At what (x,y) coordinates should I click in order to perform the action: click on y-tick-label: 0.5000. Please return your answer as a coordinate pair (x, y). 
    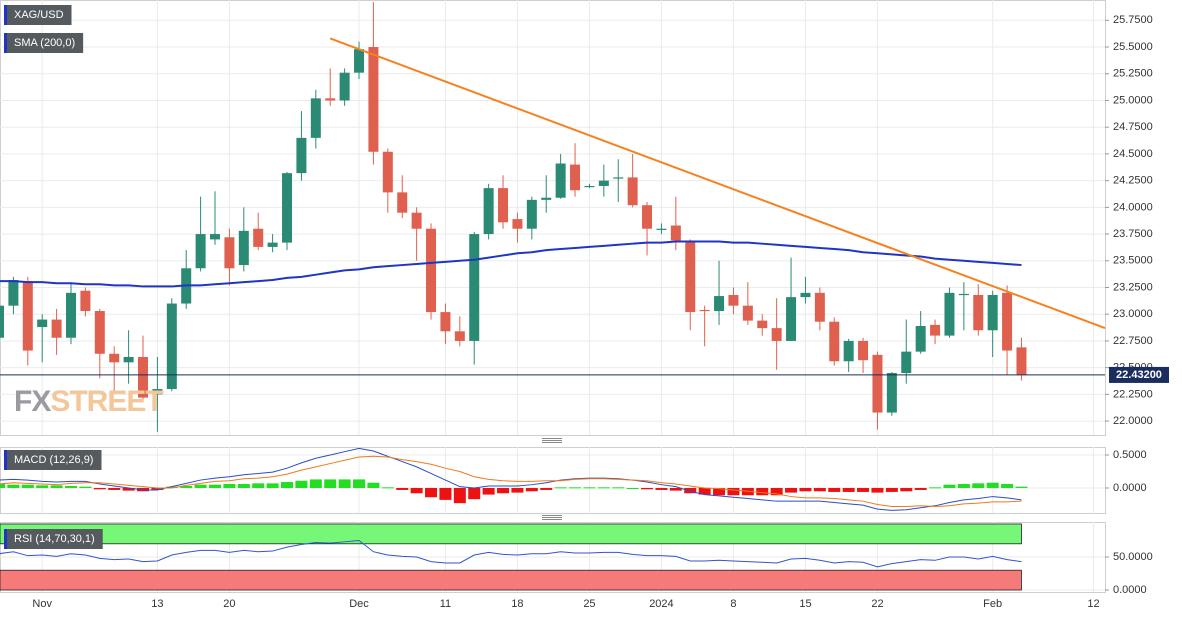
    Looking at the image, I should click on (1130, 455).